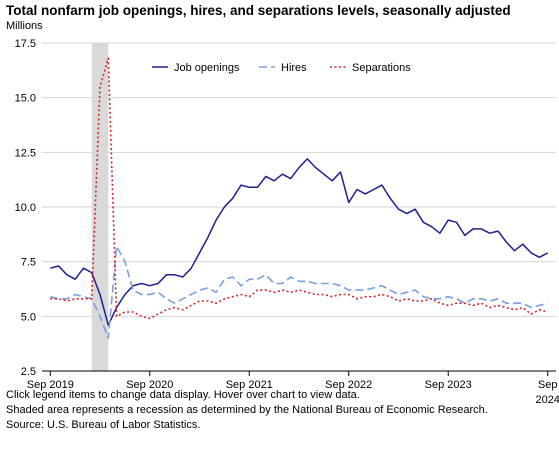 This screenshot has height=461, width=559. What do you see at coordinates (28, 372) in the screenshot?
I see `y-tick-label: 2.5` at bounding box center [28, 372].